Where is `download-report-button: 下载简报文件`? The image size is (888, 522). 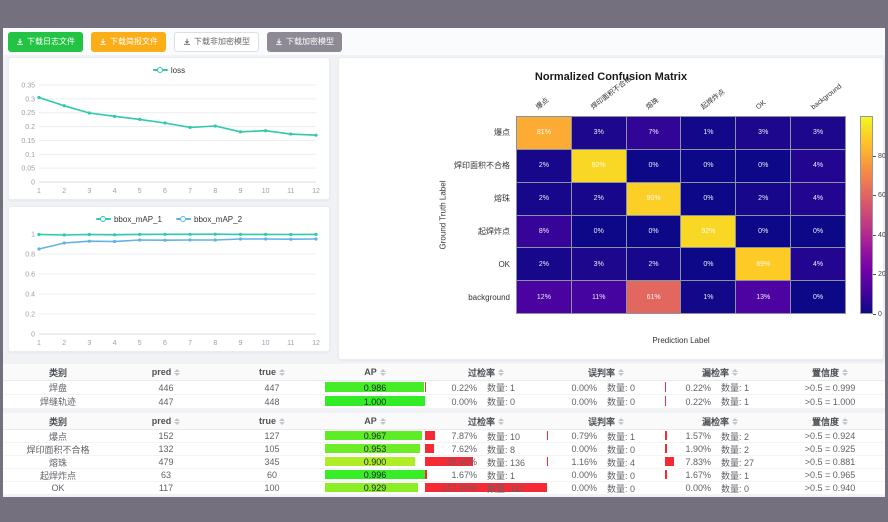 download-report-button: 下载简报文件 is located at coordinates (128, 41).